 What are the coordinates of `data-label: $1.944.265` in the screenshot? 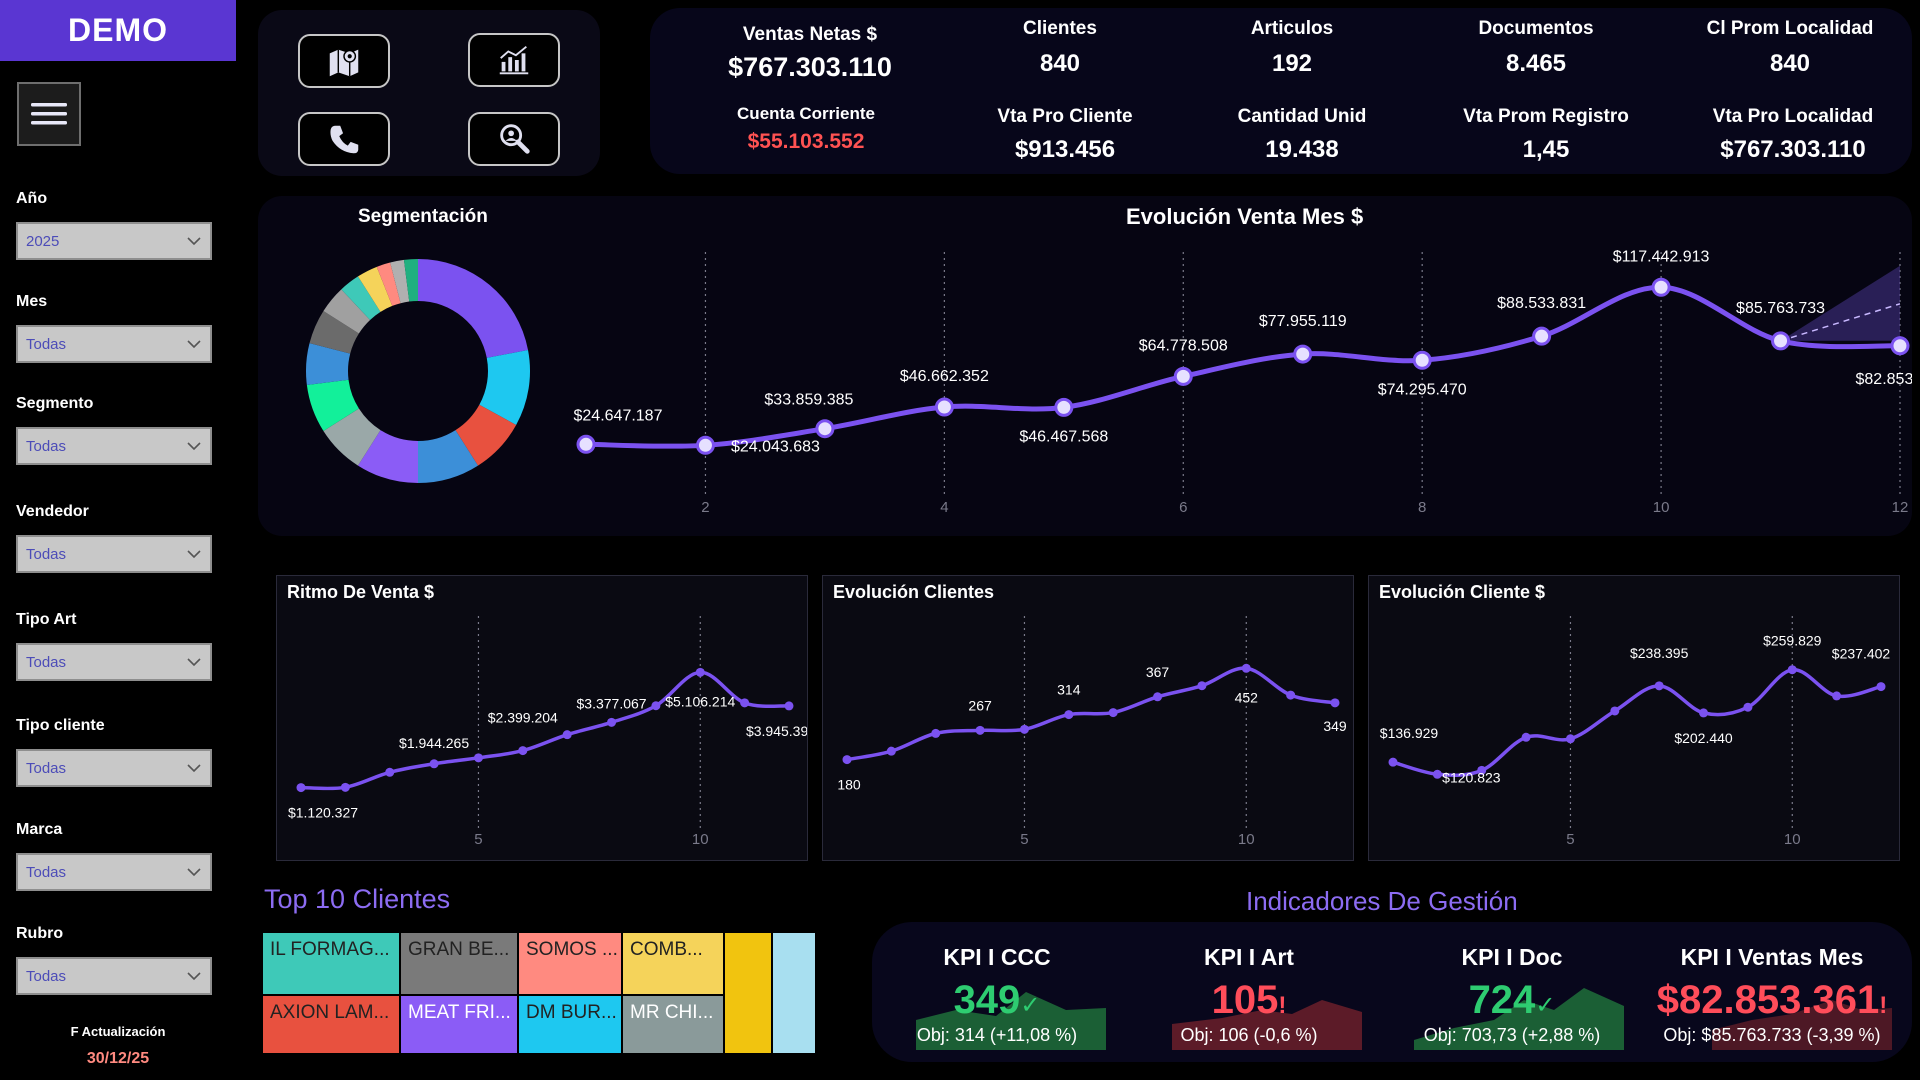 It's located at (434, 743).